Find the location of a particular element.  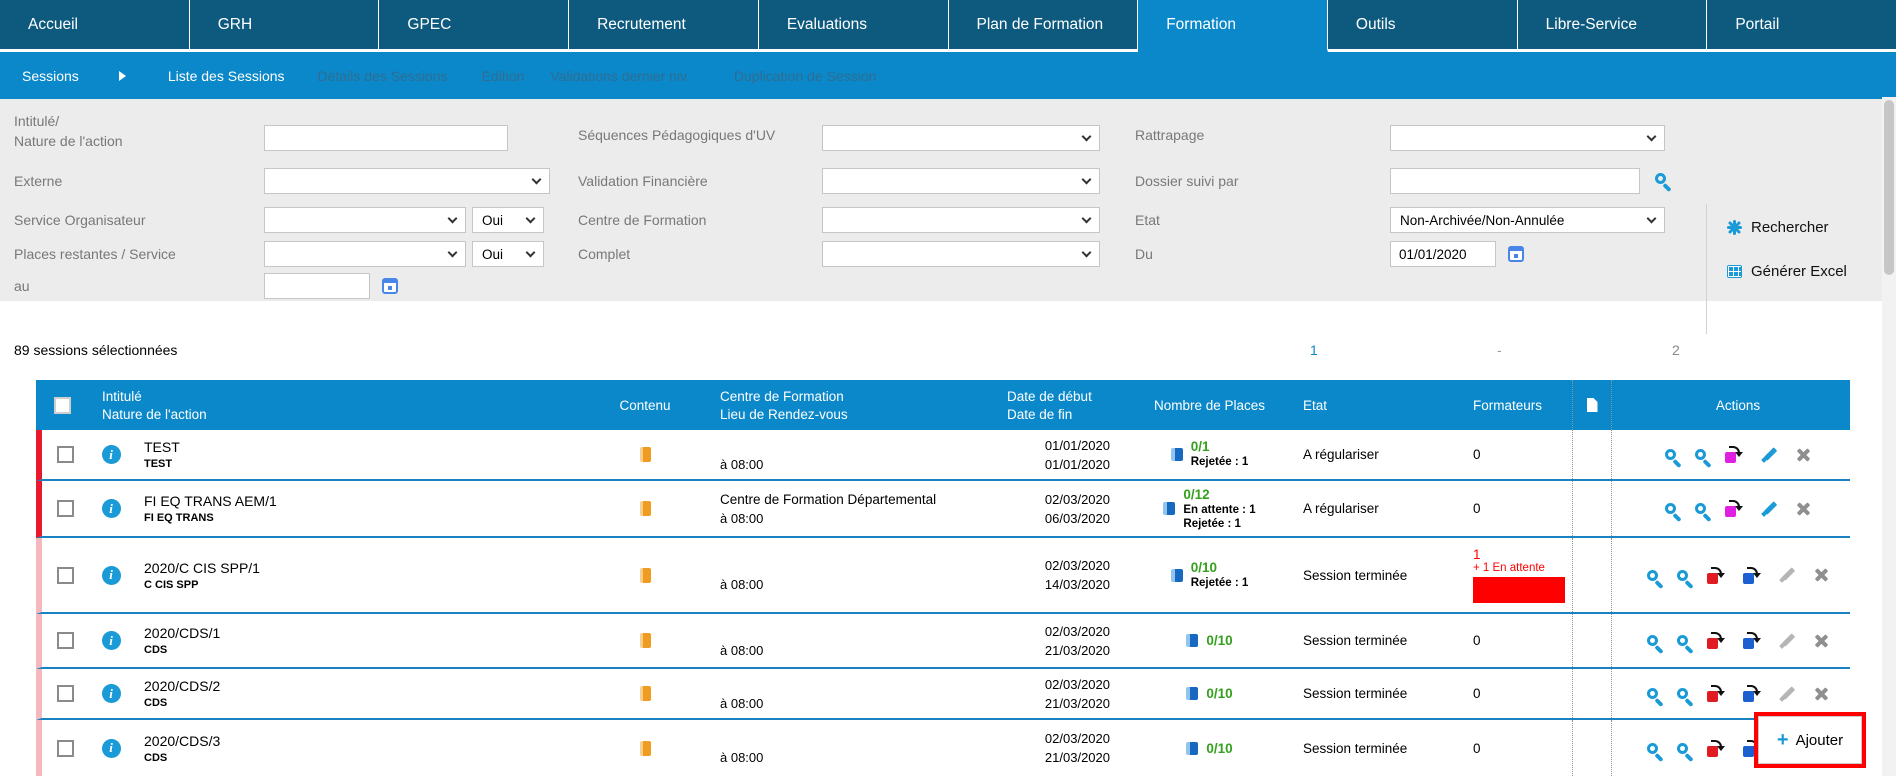

rechercher-button: Rechercher is located at coordinates (1778, 227).